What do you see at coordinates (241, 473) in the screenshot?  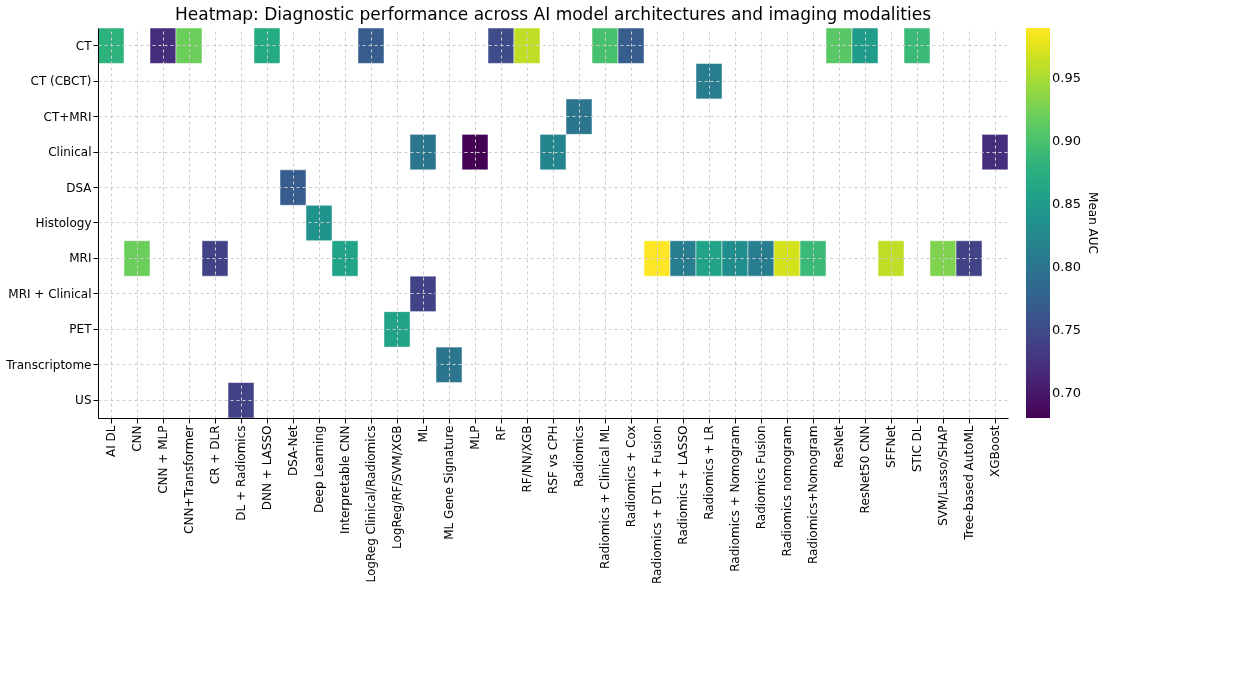 I see `x-tick-label: DL + Radiomics` at bounding box center [241, 473].